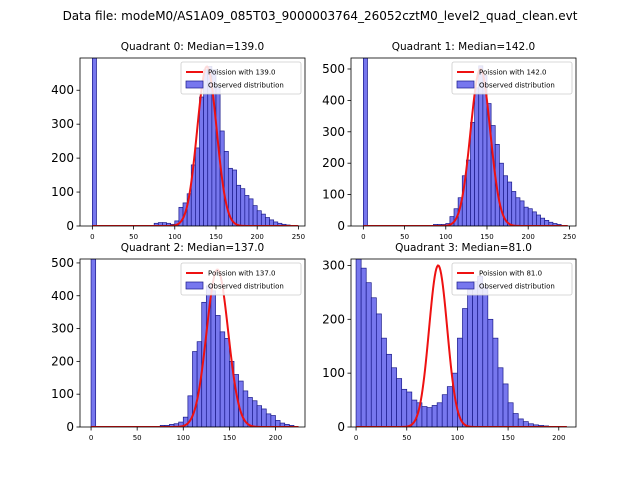 The width and height of the screenshot is (640, 480). Describe the element at coordinates (512, 279) in the screenshot. I see `legend: Poission with 81.0 Observed distribution` at that location.